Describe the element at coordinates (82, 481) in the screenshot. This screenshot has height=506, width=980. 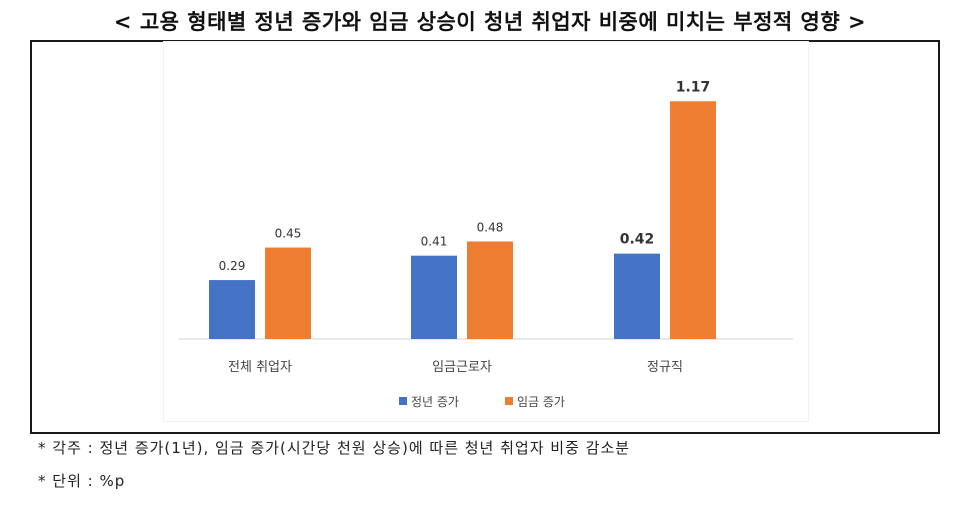
I see `unit-note: * 단위 : %p` at that location.